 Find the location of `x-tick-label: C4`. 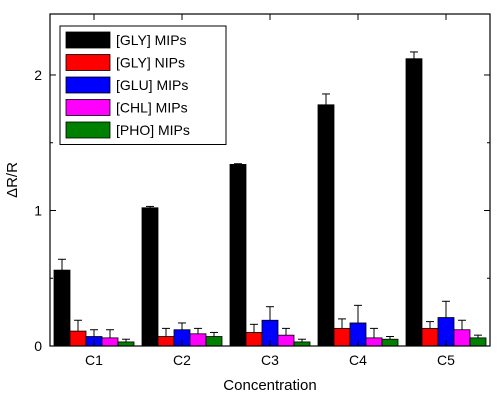

x-tick-label: C4 is located at coordinates (358, 360).